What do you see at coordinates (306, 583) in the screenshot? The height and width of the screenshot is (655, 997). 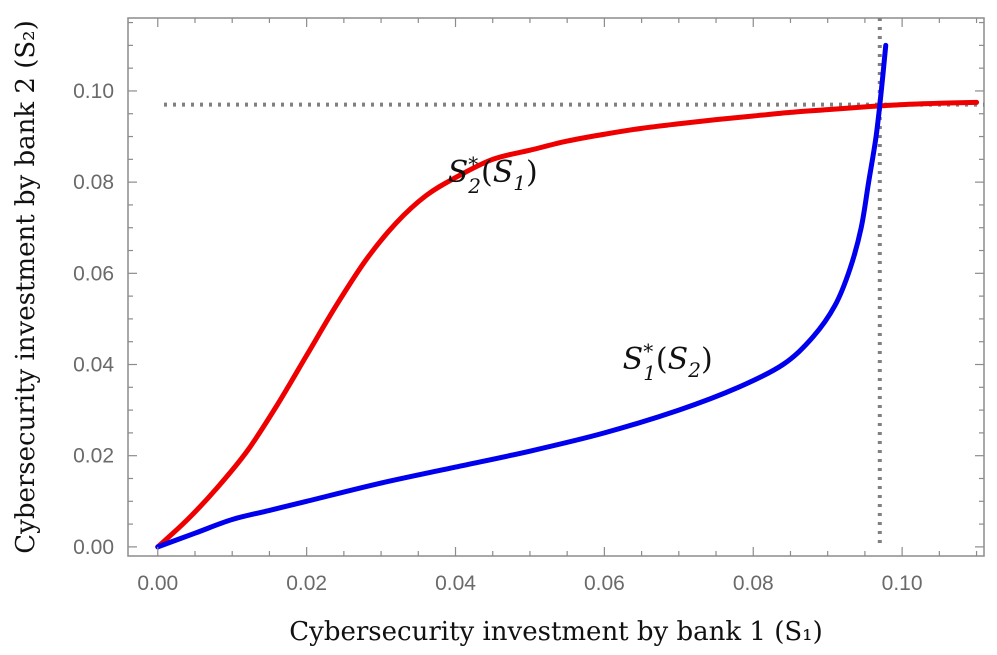 I see `x-tick-label: 0.02` at bounding box center [306, 583].